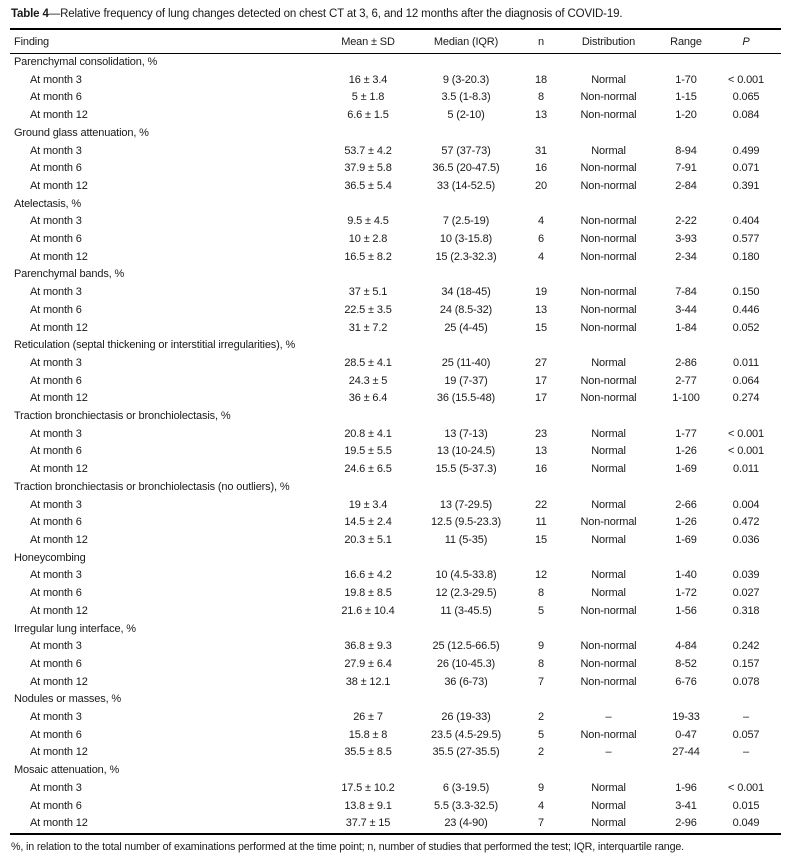 The height and width of the screenshot is (856, 791). I want to click on cell-n: 13, so click(541, 115).